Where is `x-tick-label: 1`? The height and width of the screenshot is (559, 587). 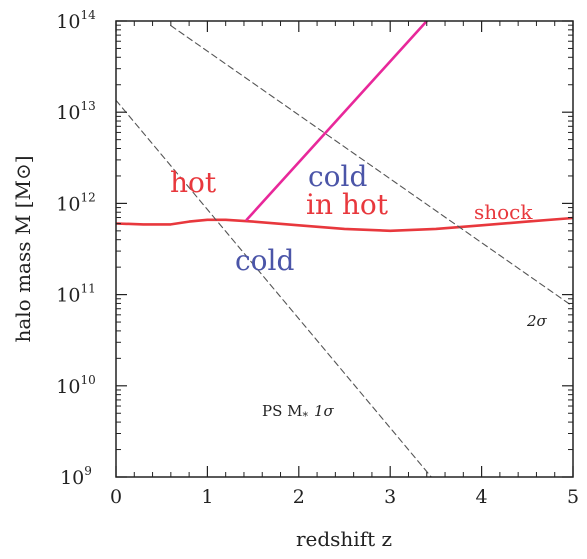 x-tick-label: 1 is located at coordinates (207, 497).